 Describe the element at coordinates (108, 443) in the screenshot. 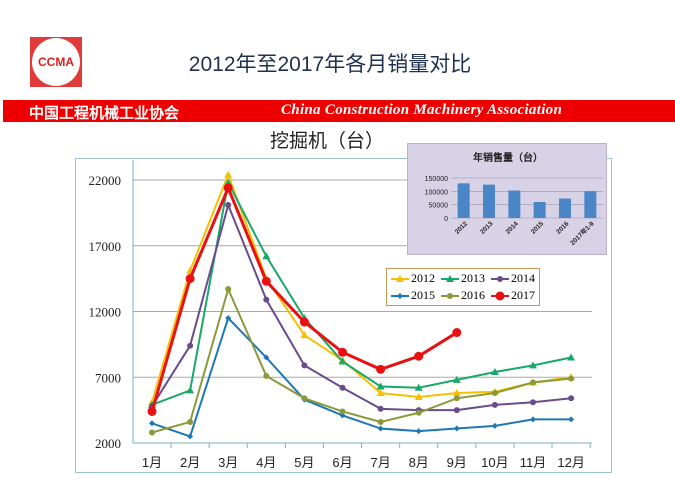

I see `y-tick-label: 2000` at that location.